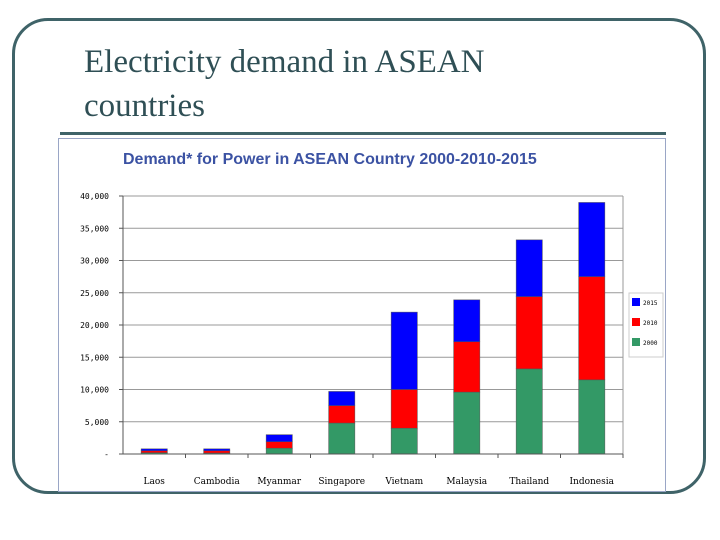 This screenshot has height=540, width=720. What do you see at coordinates (342, 438) in the screenshot?
I see `bar-segment-singapore-2000` at bounding box center [342, 438].